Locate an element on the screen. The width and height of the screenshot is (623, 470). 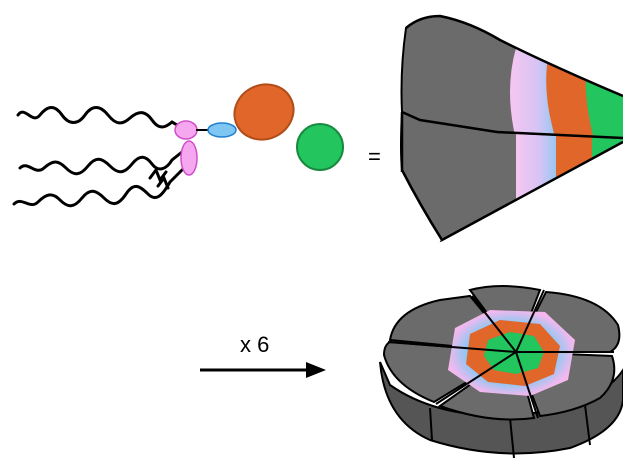
multiplier-label: x 6 is located at coordinates (254, 344).